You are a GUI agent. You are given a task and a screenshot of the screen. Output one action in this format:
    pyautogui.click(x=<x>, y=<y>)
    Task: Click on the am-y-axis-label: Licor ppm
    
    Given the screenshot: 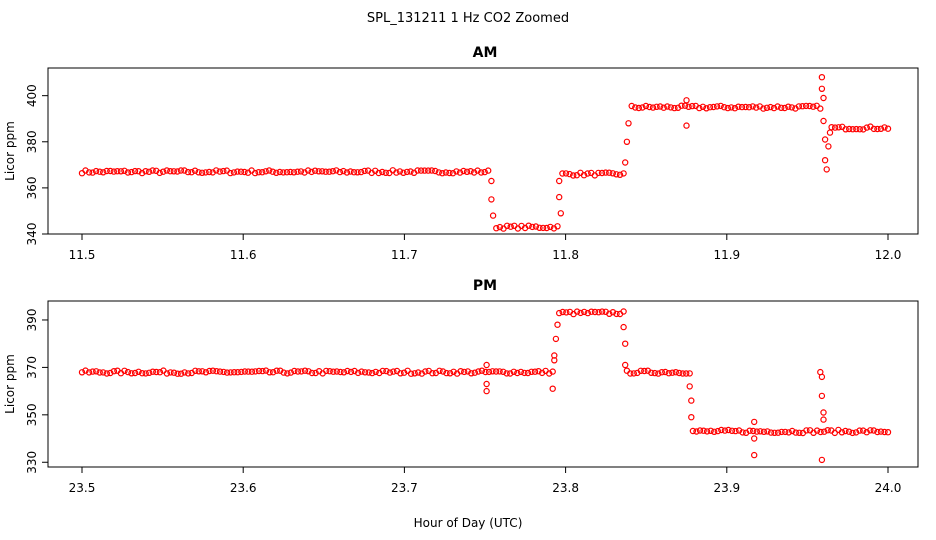 What is the action you would take?
    pyautogui.click(x=10, y=151)
    